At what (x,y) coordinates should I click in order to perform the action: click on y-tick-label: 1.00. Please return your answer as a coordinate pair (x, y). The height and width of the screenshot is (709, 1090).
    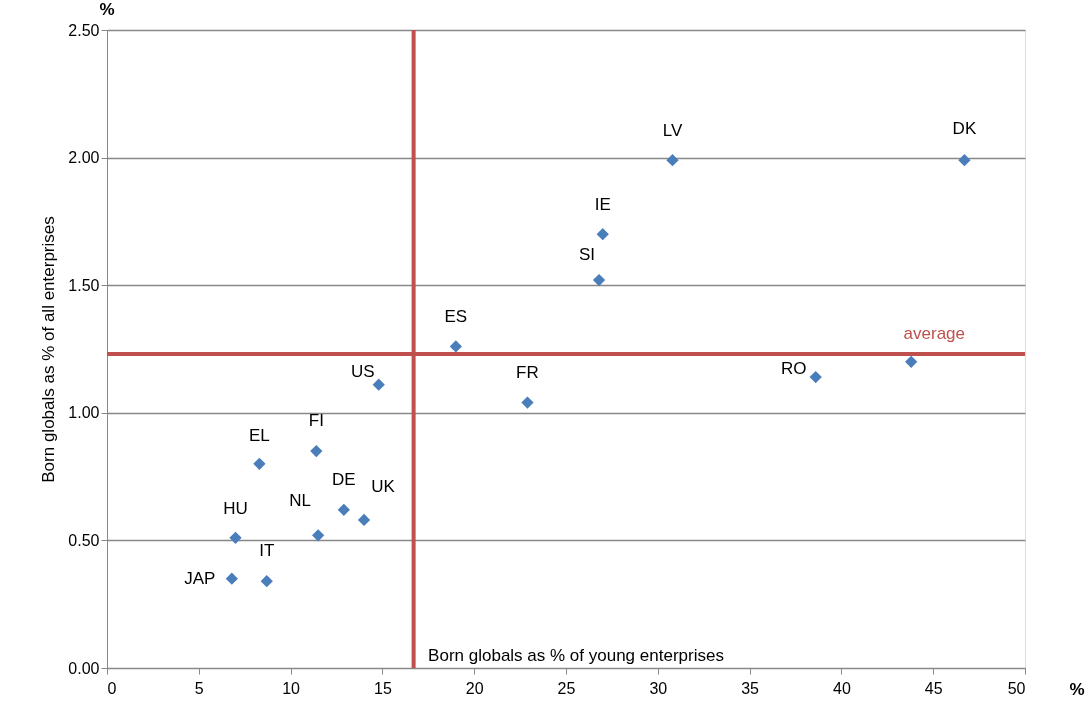
    Looking at the image, I should click on (84, 413).